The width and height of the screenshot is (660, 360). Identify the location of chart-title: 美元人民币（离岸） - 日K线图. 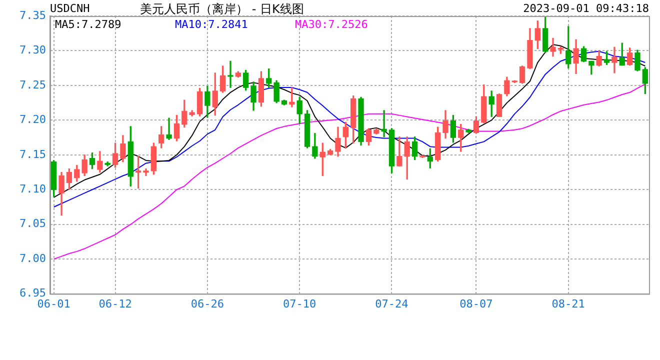
(222, 9).